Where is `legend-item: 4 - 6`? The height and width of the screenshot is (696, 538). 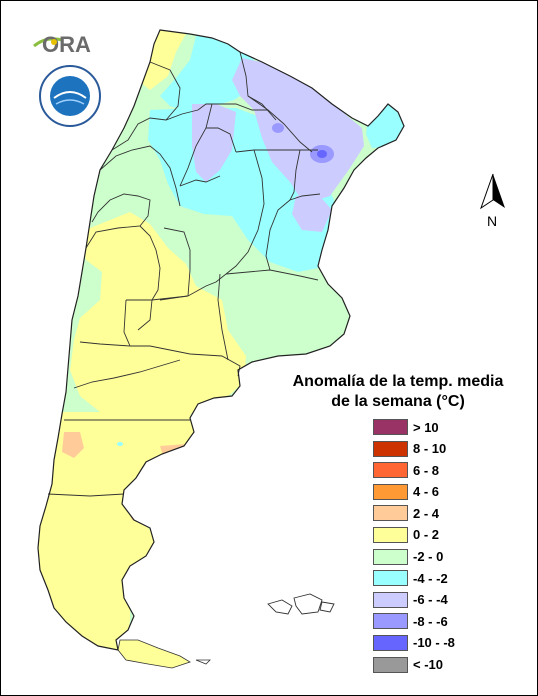
legend-item: 4 - 6 is located at coordinates (414, 492).